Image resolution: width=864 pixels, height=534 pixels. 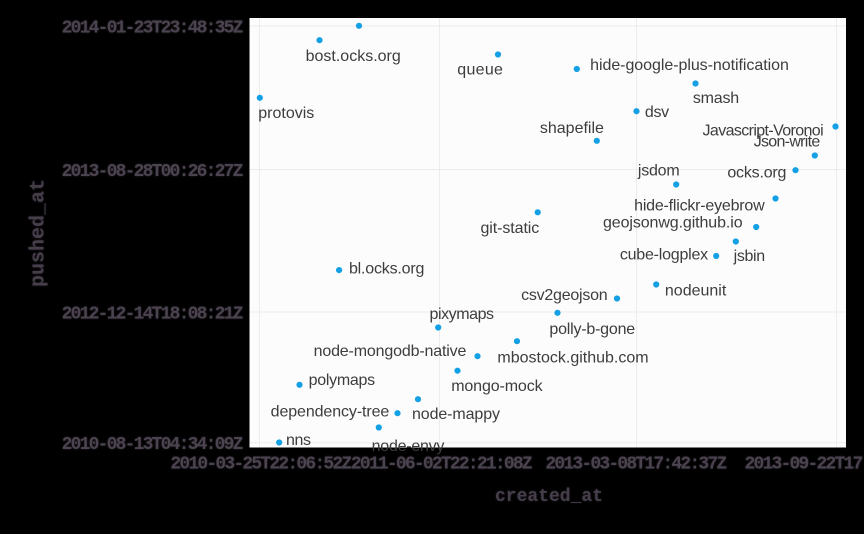 I want to click on svg-text: created_at, so click(x=549, y=497).